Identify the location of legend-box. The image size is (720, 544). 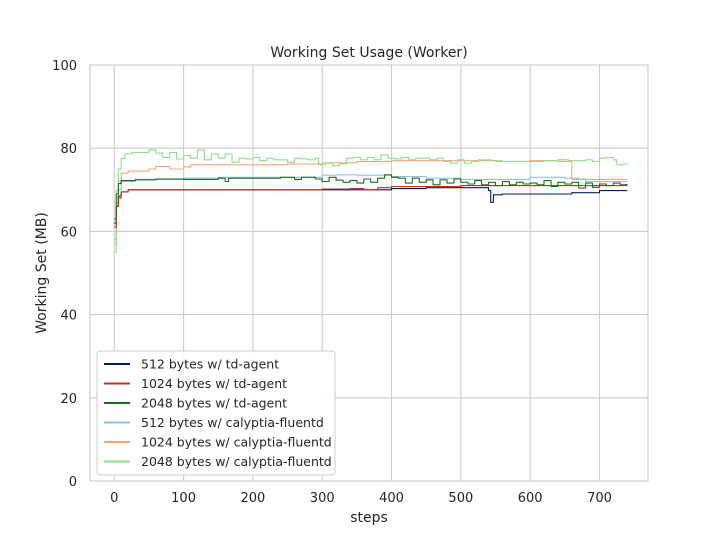
(216, 413).